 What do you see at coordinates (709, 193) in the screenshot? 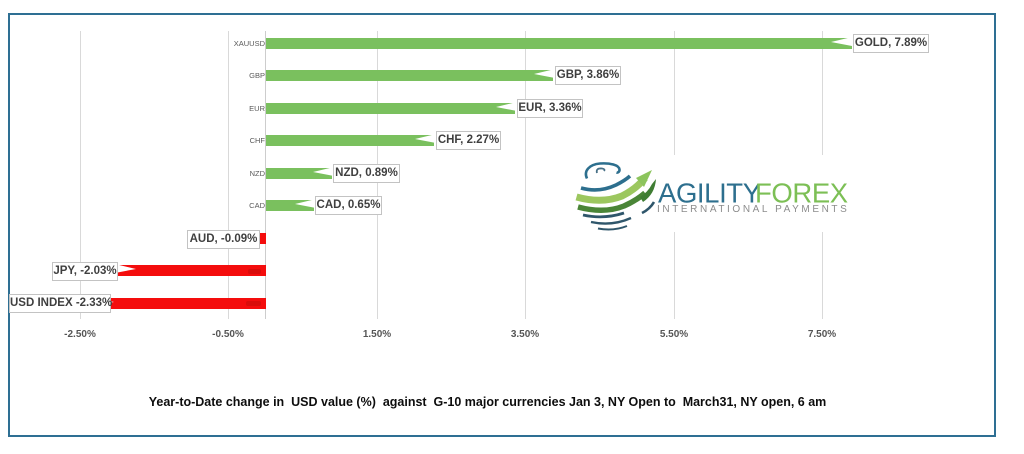
I see `svg-text: AGILITY` at bounding box center [709, 193].